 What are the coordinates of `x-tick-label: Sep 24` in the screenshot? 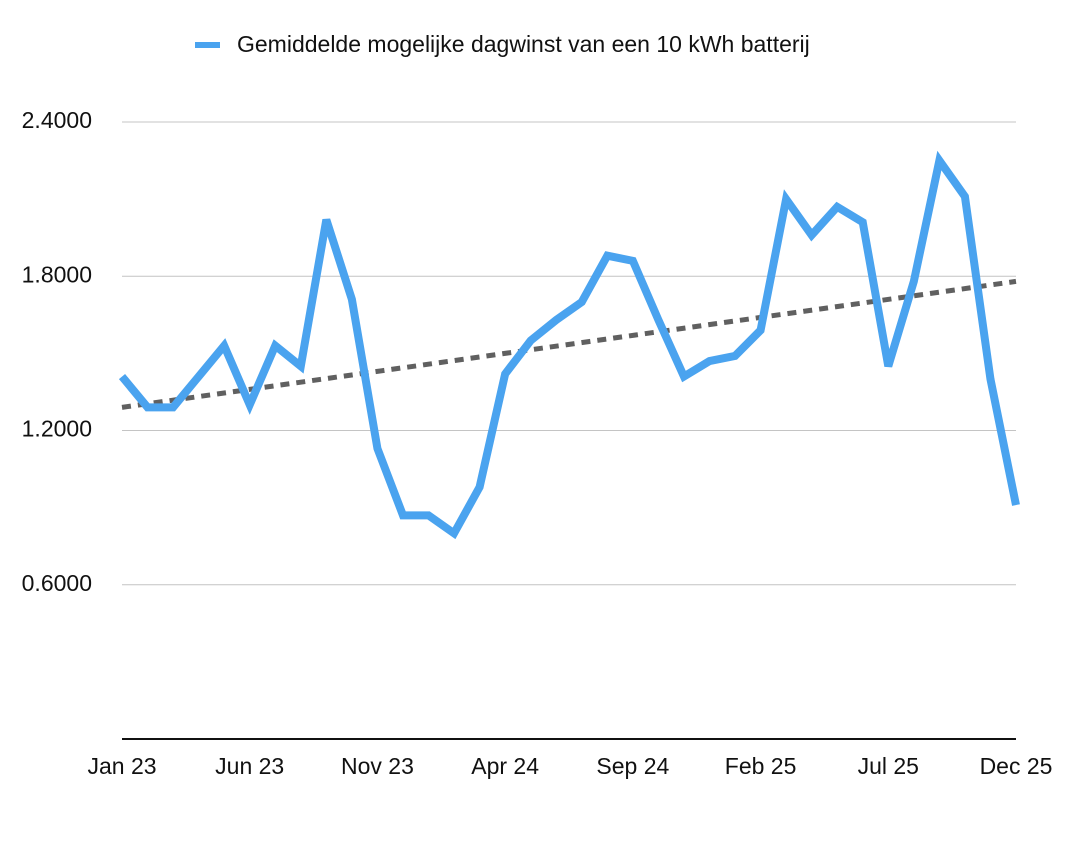 It's located at (632, 766).